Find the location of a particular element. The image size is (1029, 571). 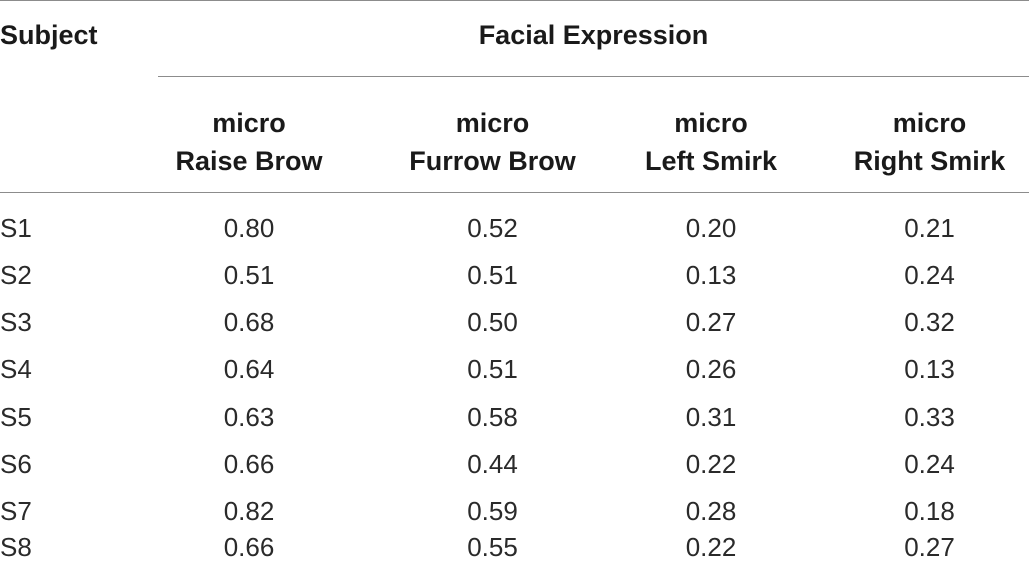

subject-column-header: Subject is located at coordinates (49, 35).